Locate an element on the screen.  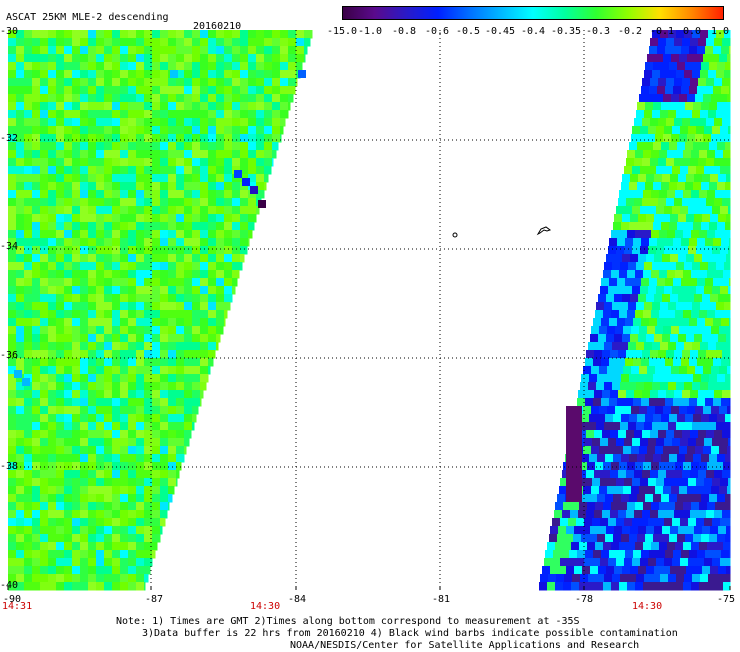
lon-label-87: -87 is located at coordinates (154, 599).